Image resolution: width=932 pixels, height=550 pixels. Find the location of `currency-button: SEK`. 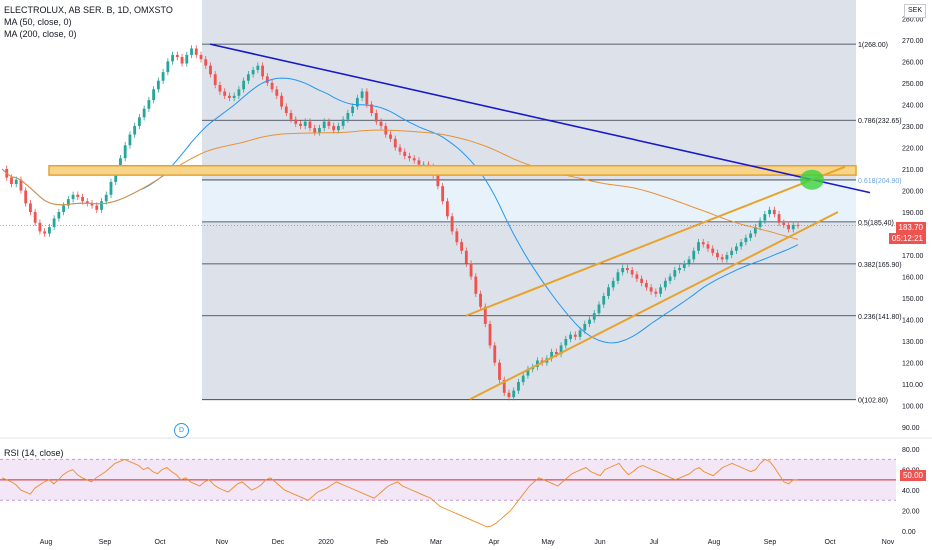

currency-button: SEK is located at coordinates (915, 11).